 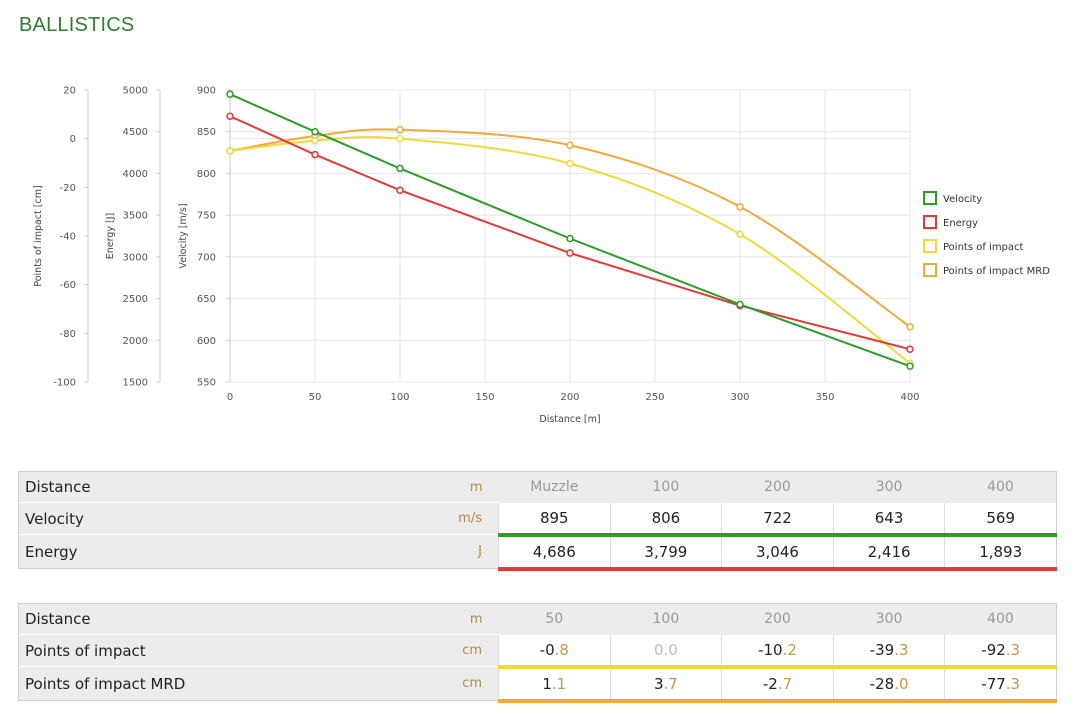 I want to click on distance-column-header: 200, so click(x=777, y=487).